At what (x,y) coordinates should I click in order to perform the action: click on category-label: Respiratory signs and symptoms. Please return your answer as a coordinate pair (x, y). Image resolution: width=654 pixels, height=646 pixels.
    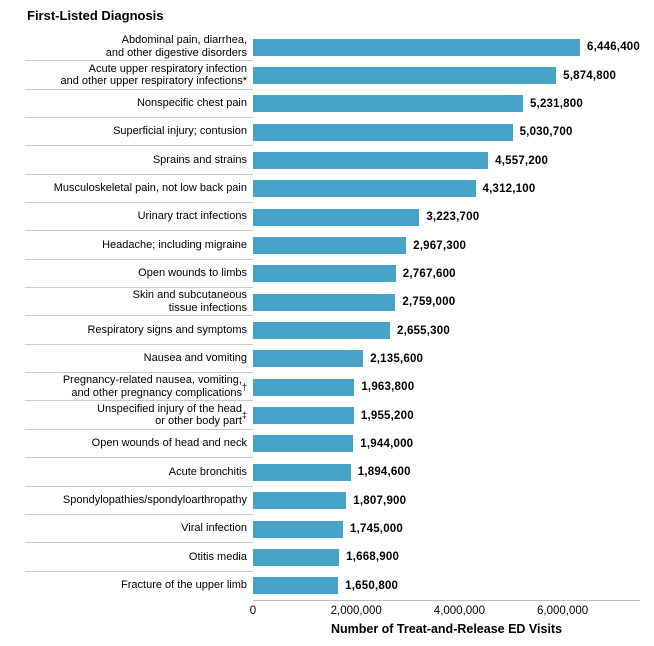
    Looking at the image, I should click on (139, 330).